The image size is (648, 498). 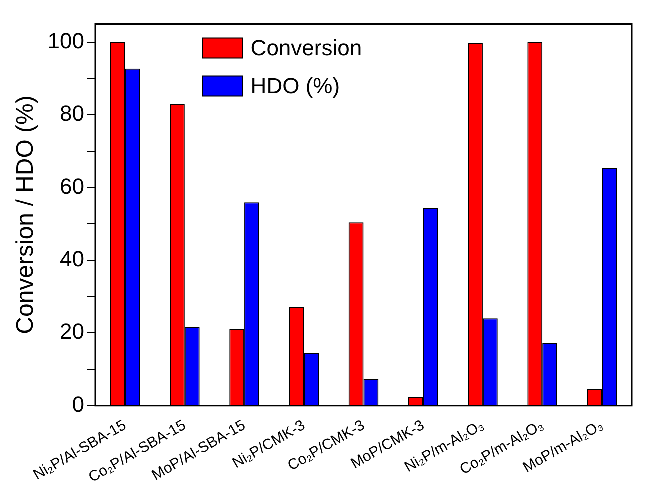 I want to click on y-tick-label: 80, so click(x=72, y=113).